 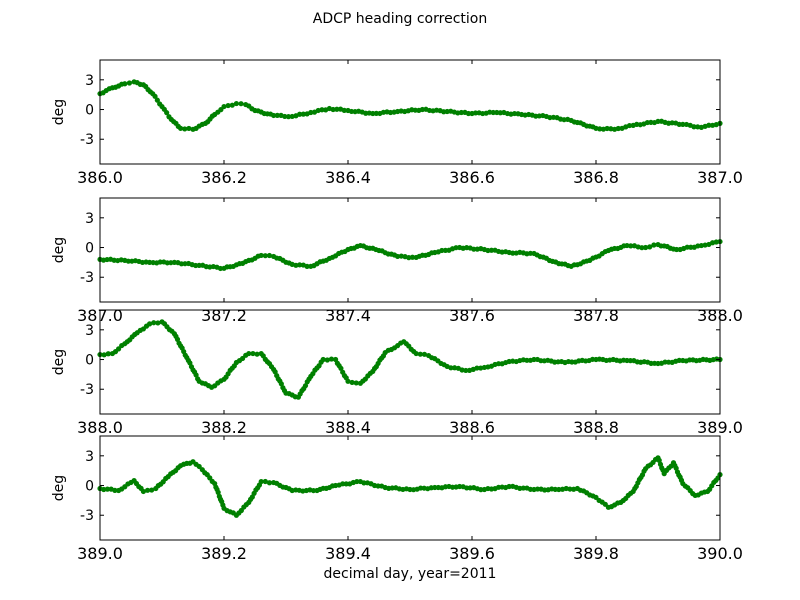 What do you see at coordinates (596, 553) in the screenshot?
I see `x-tick-label: 389.8` at bounding box center [596, 553].